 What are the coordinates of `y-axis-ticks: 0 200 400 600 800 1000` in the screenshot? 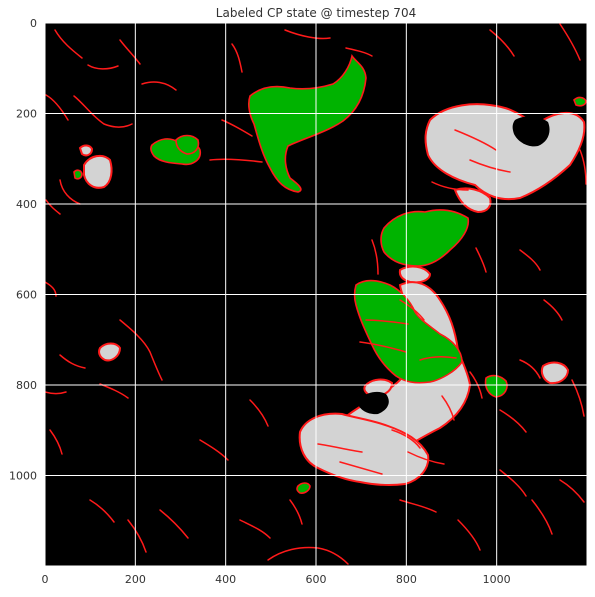 It's located at (23, 250).